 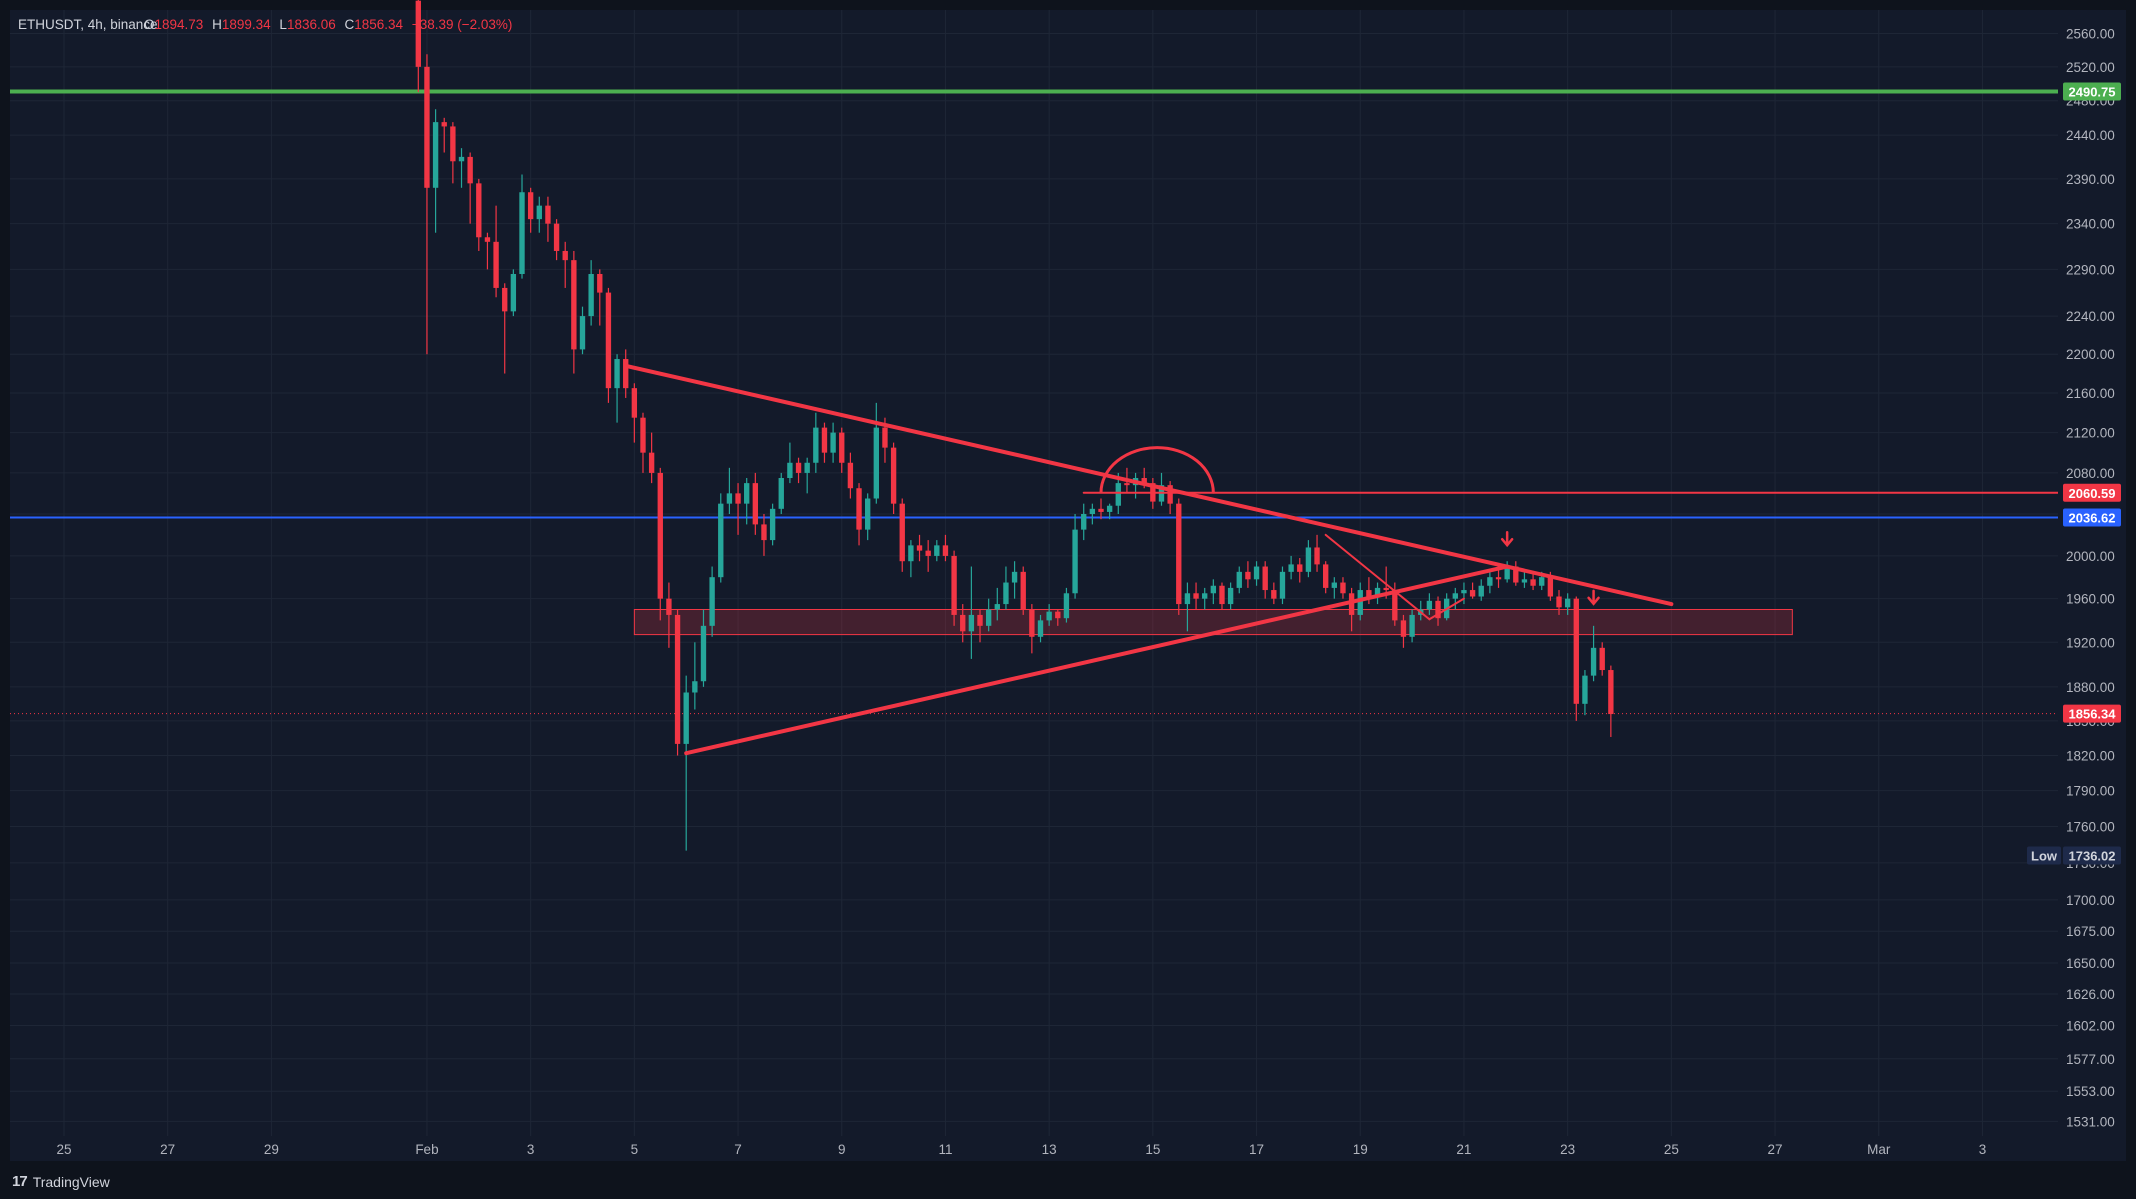 I want to click on tradingview-branding: 17 TradingView, so click(x=61, y=1181).